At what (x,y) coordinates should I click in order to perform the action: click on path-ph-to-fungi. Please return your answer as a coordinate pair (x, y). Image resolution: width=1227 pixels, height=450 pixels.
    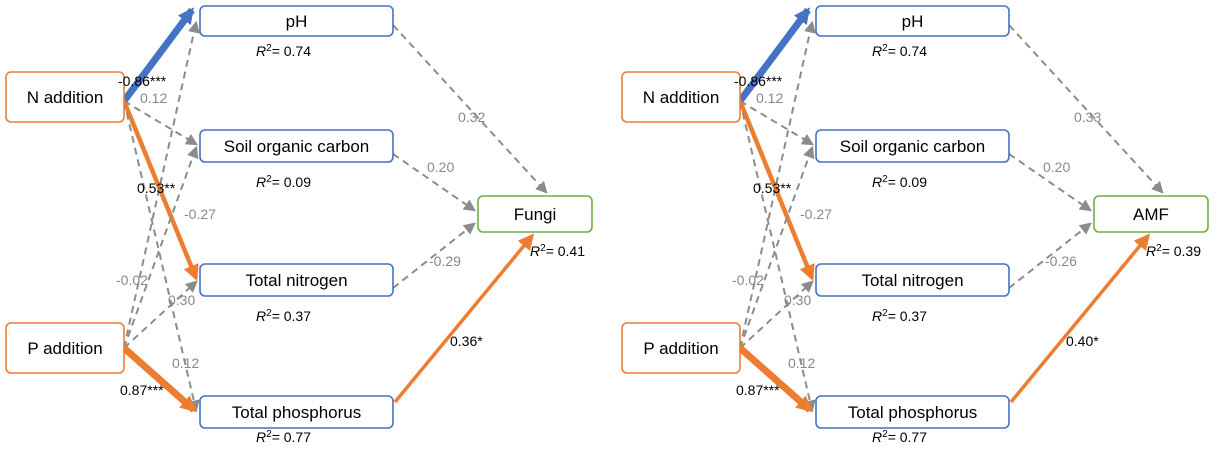
    Looking at the image, I should click on (470, 109).